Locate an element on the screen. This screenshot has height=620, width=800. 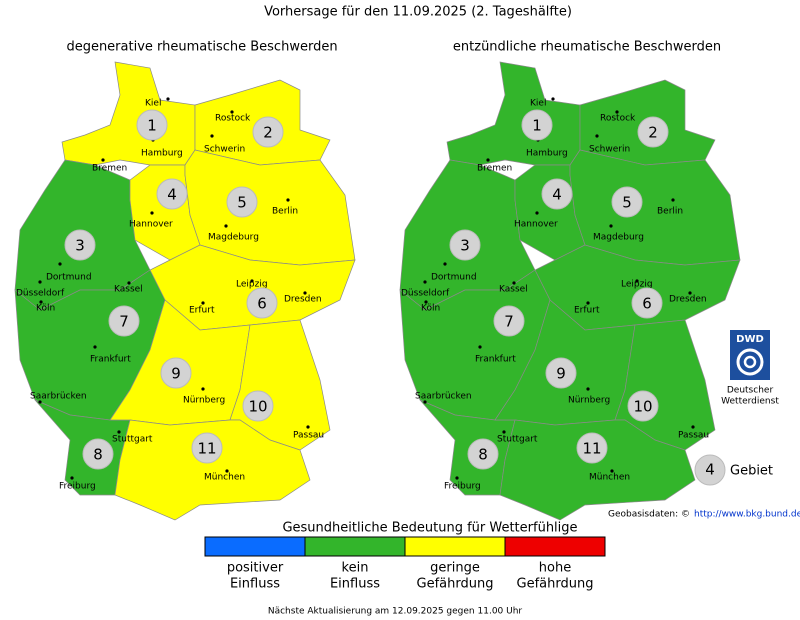
city-label: Saarbrücken is located at coordinates (58, 397).